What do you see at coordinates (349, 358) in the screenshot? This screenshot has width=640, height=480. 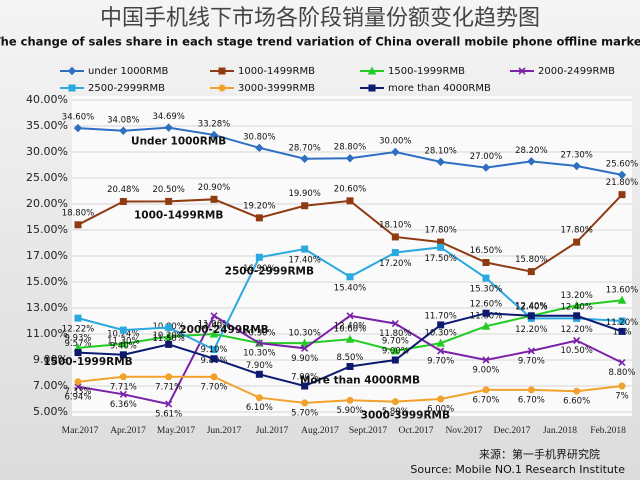 I see `value-label: 8.50%` at bounding box center [349, 358].